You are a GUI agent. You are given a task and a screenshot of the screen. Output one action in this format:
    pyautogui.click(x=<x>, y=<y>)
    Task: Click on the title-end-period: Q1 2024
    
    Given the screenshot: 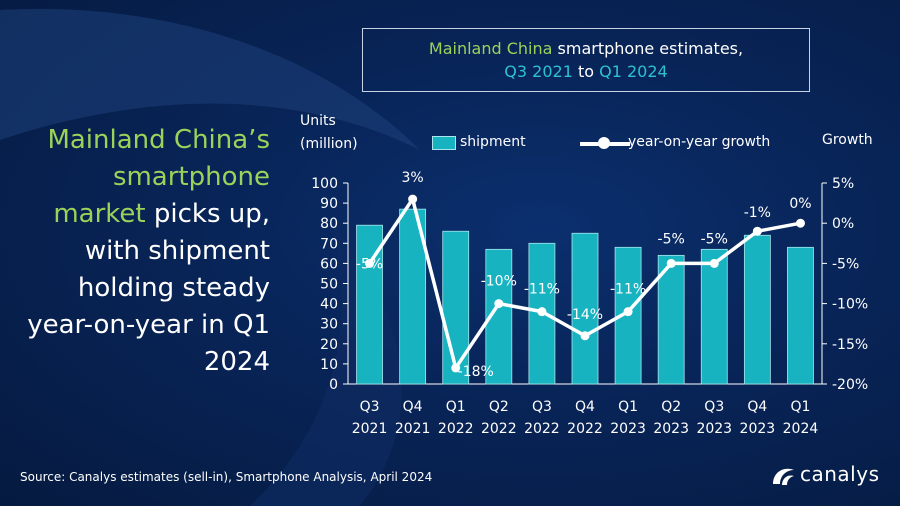 What is the action you would take?
    pyautogui.click(x=633, y=71)
    